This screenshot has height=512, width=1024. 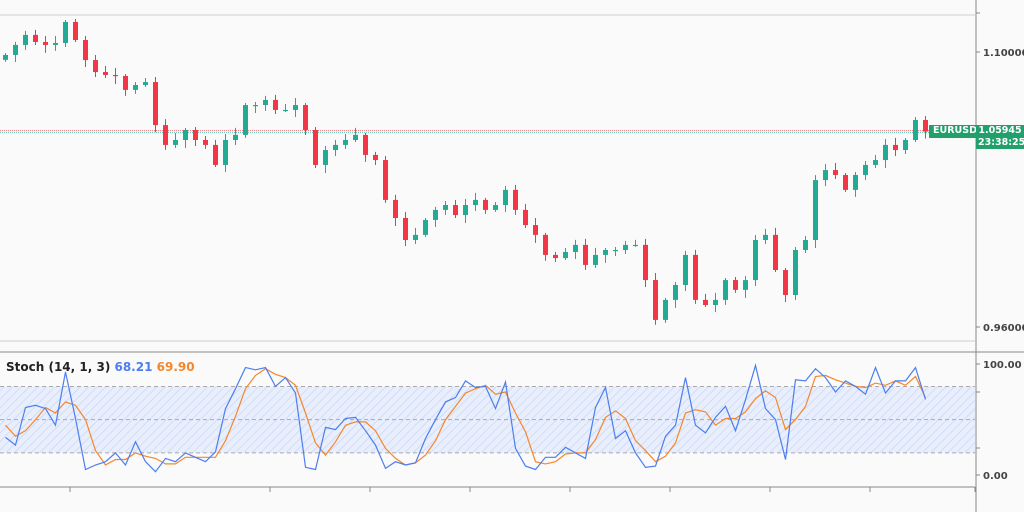 I want to click on stoch-legend: Stoch (14, 1, 3) 68.21 69.90, so click(x=100, y=367).